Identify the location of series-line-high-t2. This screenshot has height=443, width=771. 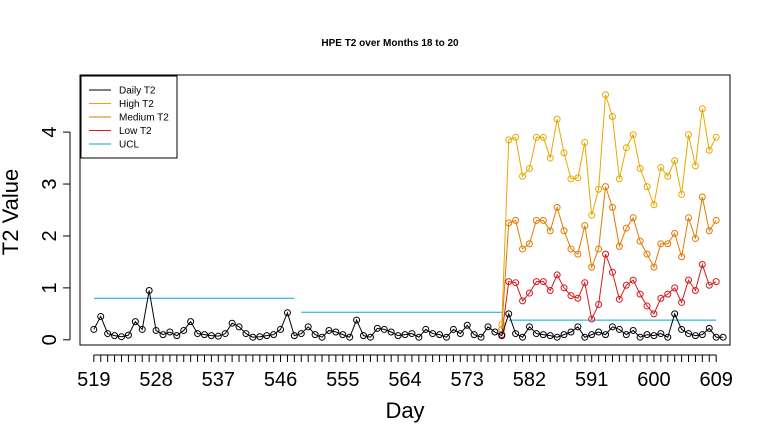
(609, 209).